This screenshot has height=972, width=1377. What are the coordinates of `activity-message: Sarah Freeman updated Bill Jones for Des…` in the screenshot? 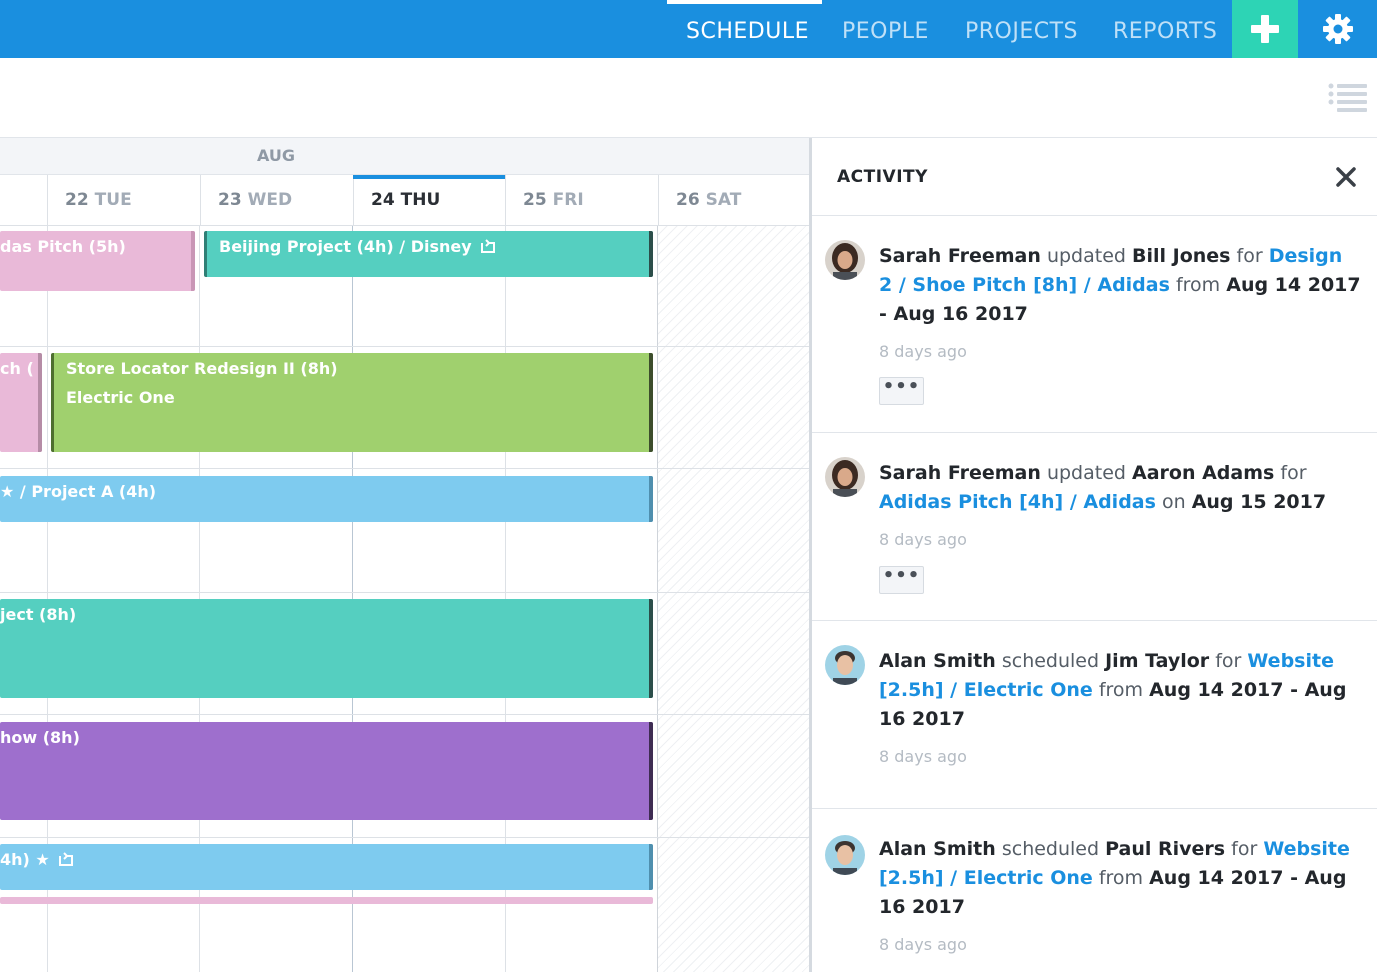 It's located at (1120, 285).